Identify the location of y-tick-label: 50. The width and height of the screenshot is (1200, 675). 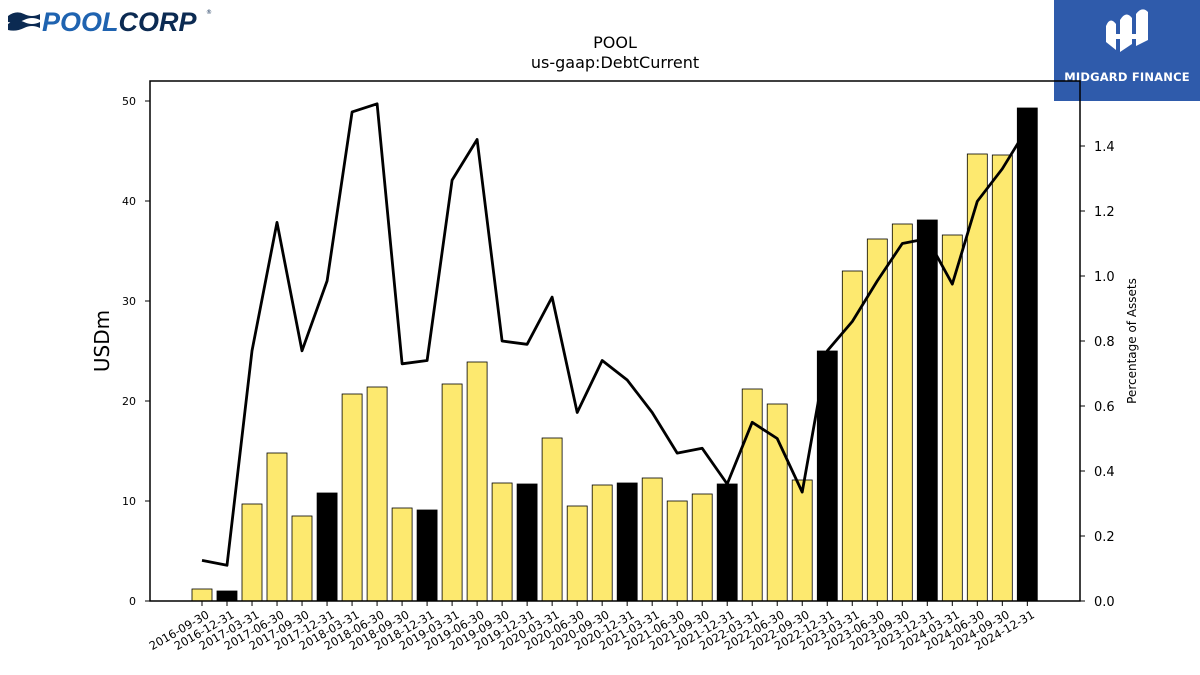
(129, 101).